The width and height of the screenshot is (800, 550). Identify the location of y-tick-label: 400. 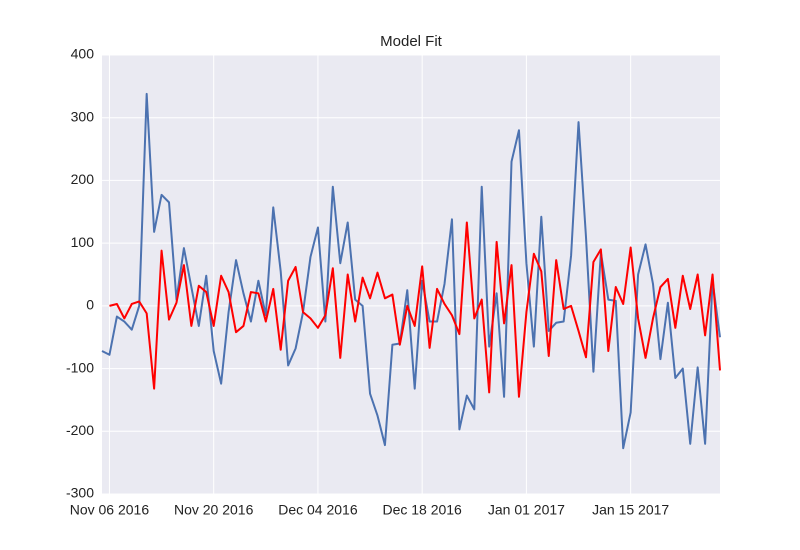
(83, 54).